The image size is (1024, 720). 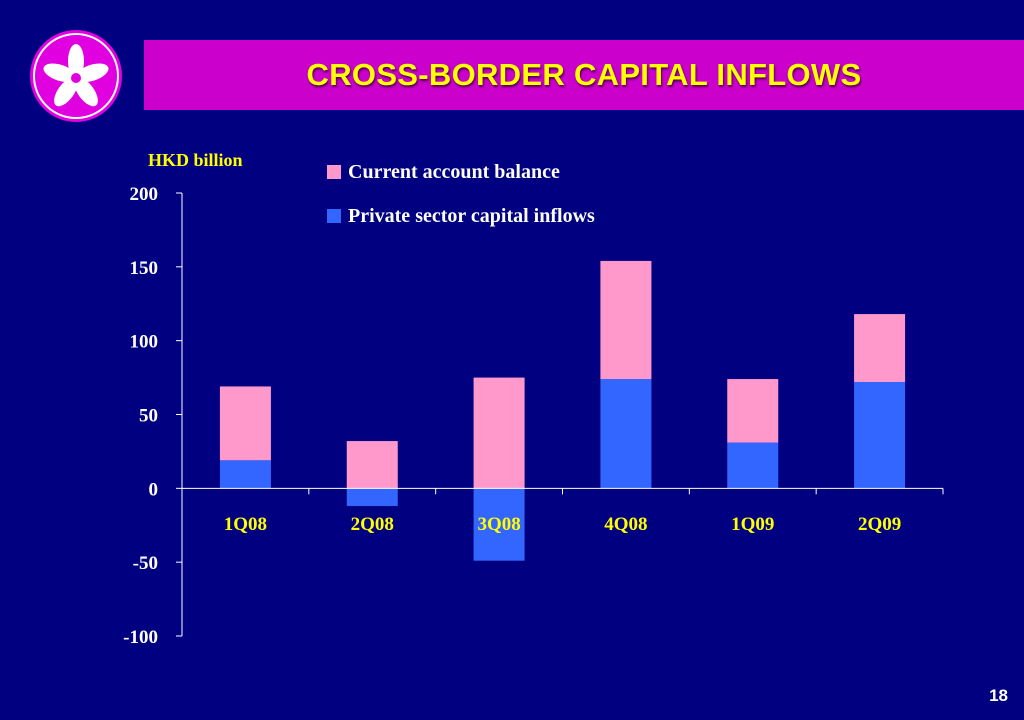 What do you see at coordinates (471, 215) in the screenshot?
I see `legend-label-private-capital: Private sector capital inflows` at bounding box center [471, 215].